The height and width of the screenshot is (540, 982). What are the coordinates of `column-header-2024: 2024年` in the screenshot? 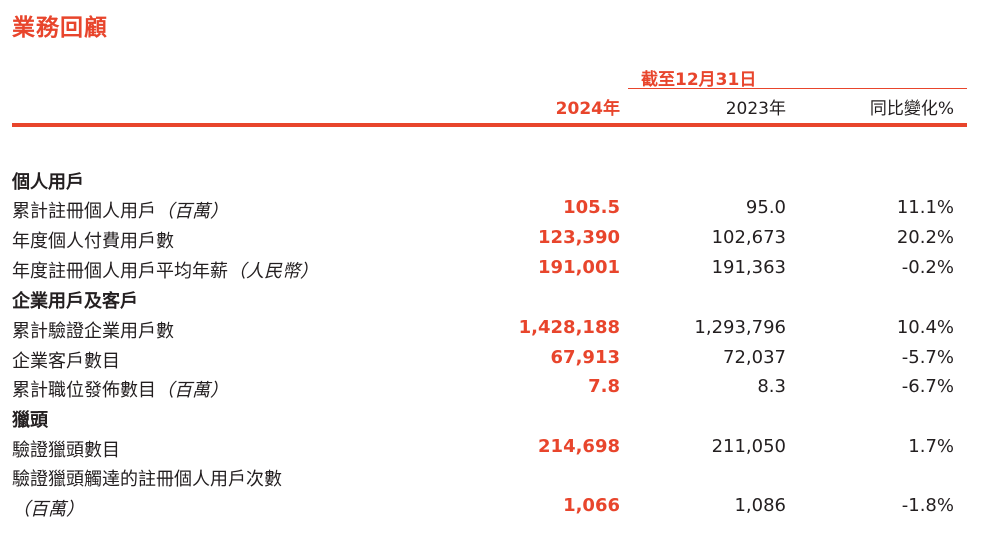 It's located at (587, 109).